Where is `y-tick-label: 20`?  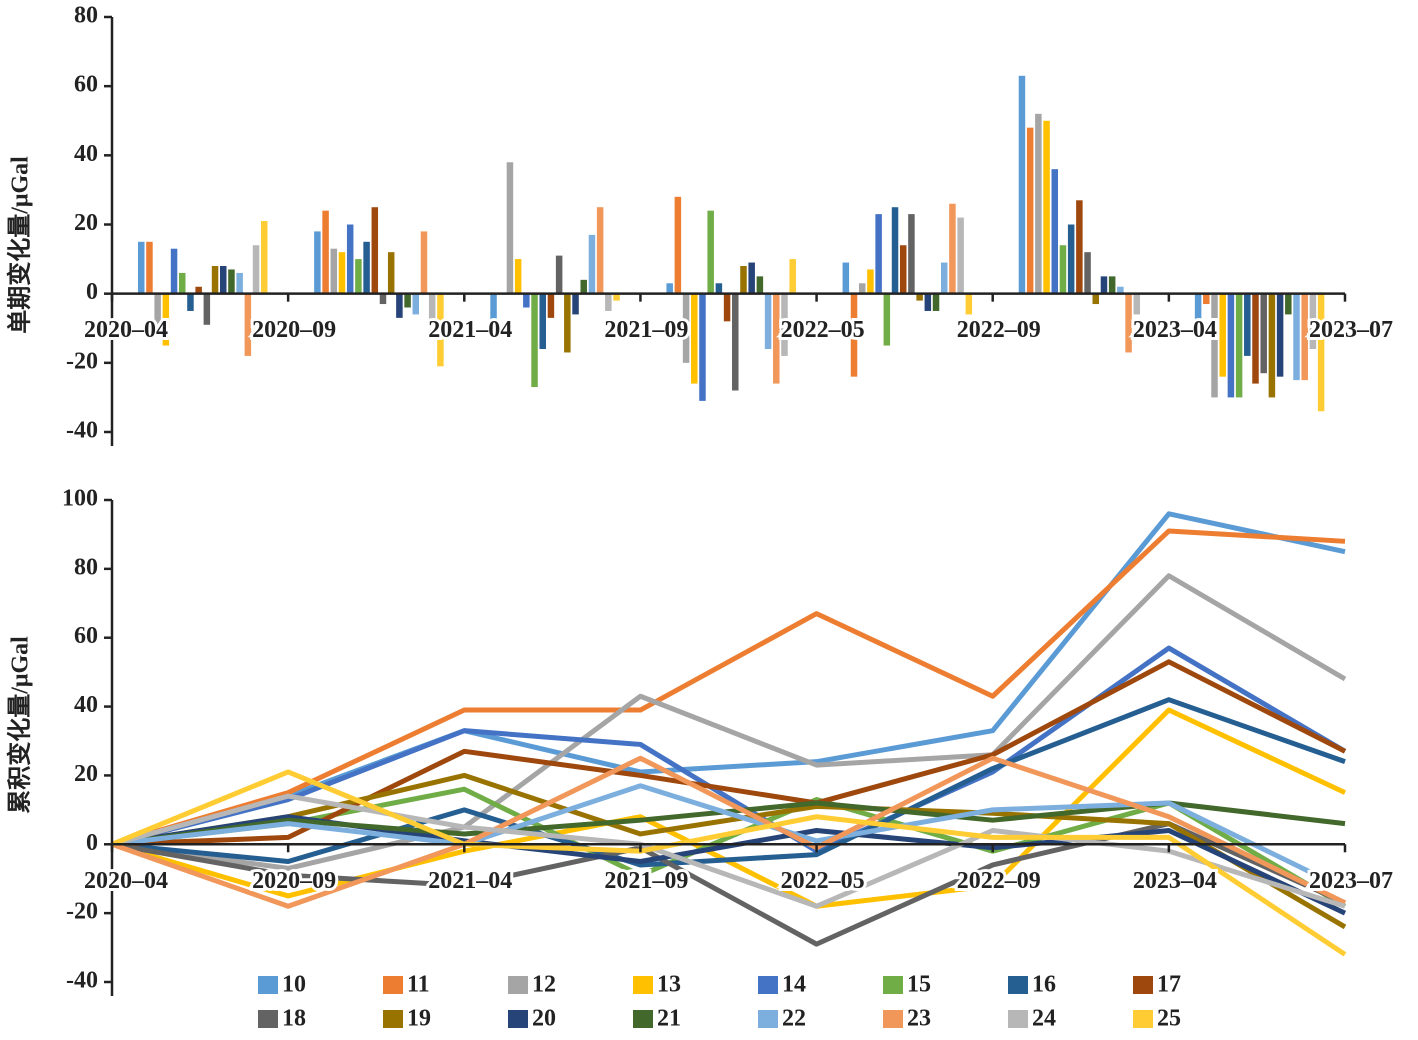
y-tick-label: 20 is located at coordinates (86, 774).